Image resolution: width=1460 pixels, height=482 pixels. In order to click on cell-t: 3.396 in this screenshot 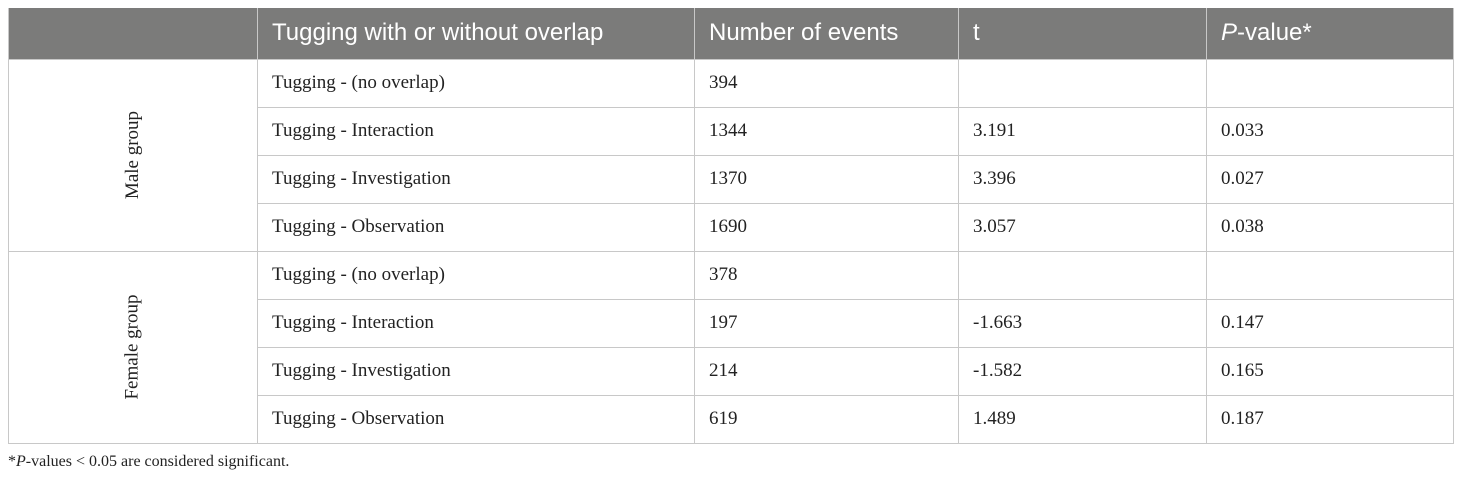, I will do `click(1082, 179)`.